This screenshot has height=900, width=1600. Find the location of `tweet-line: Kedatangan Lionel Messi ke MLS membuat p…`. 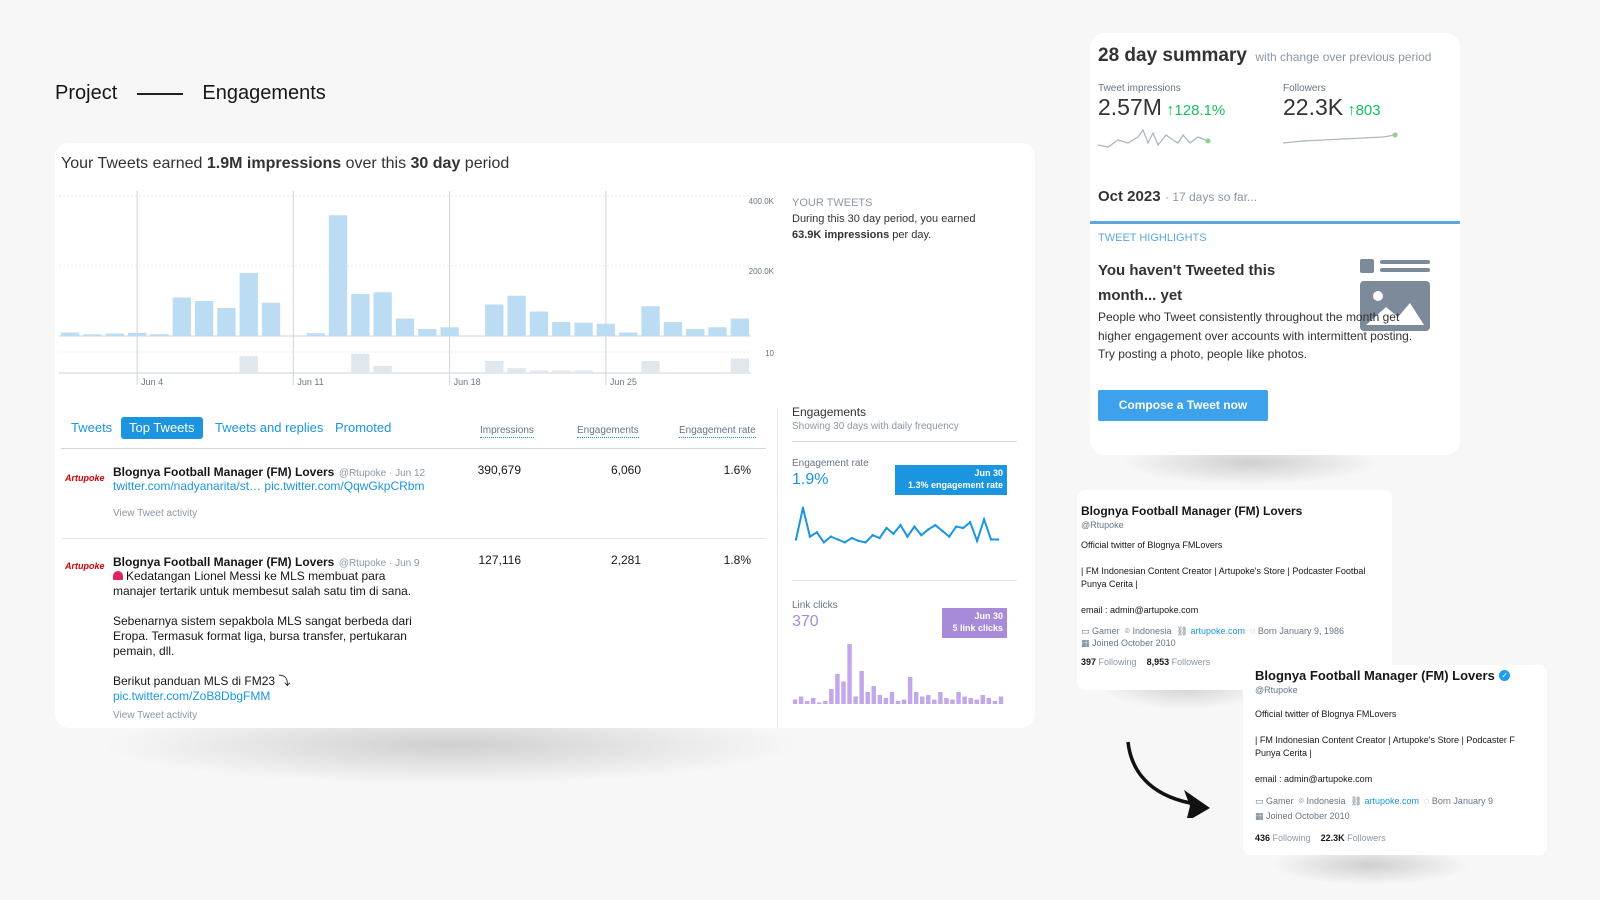

tweet-line: Kedatangan Lionel Messi ke MLS membuat p… is located at coordinates (278, 576).